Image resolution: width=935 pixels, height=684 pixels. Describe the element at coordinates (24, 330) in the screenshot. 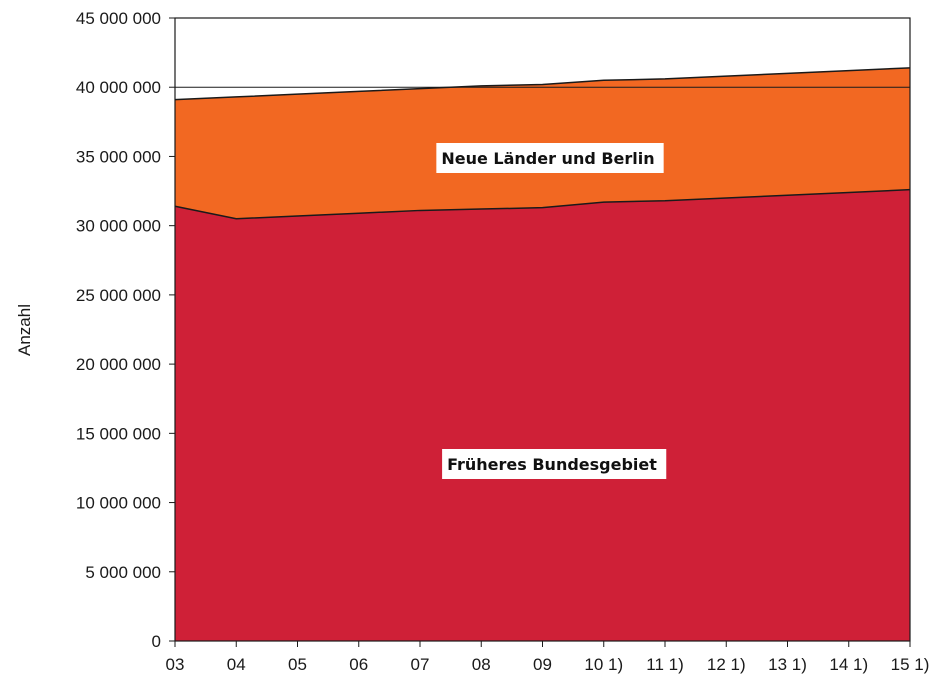

I see `y-axis-title: Anzahl` at that location.